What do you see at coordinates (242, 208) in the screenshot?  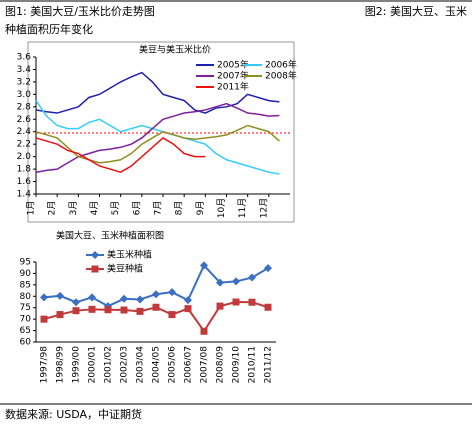 I see `x-tick-label: 11月` at bounding box center [242, 208].